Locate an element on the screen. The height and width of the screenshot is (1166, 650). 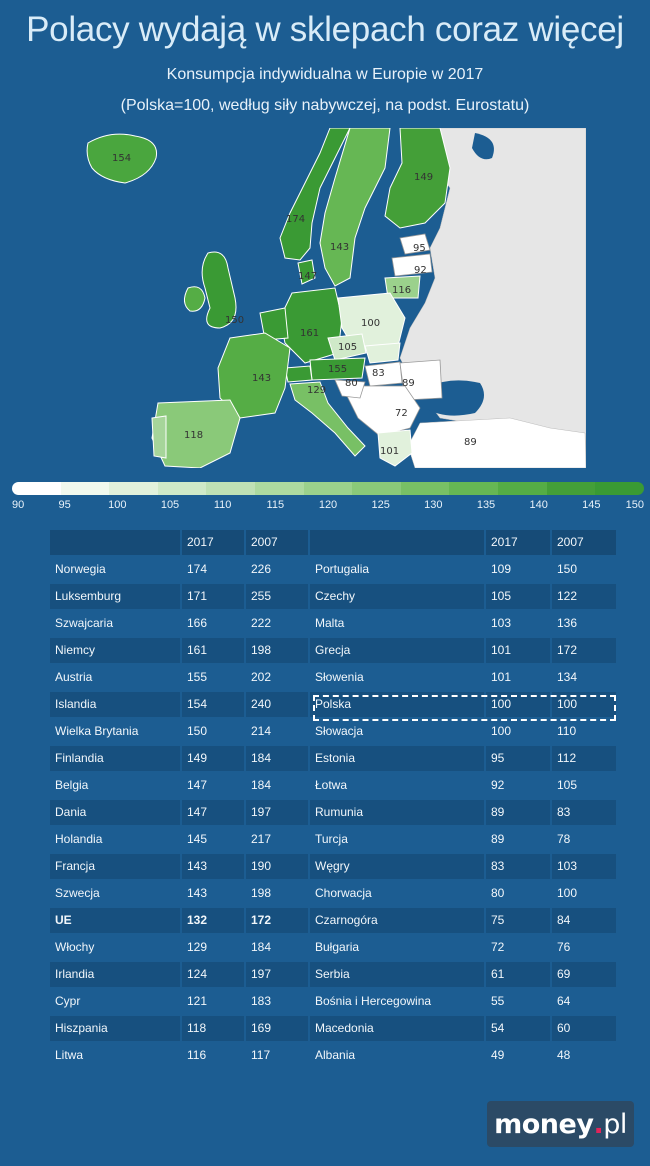
scale-tick-label: 135 is located at coordinates (486, 505).